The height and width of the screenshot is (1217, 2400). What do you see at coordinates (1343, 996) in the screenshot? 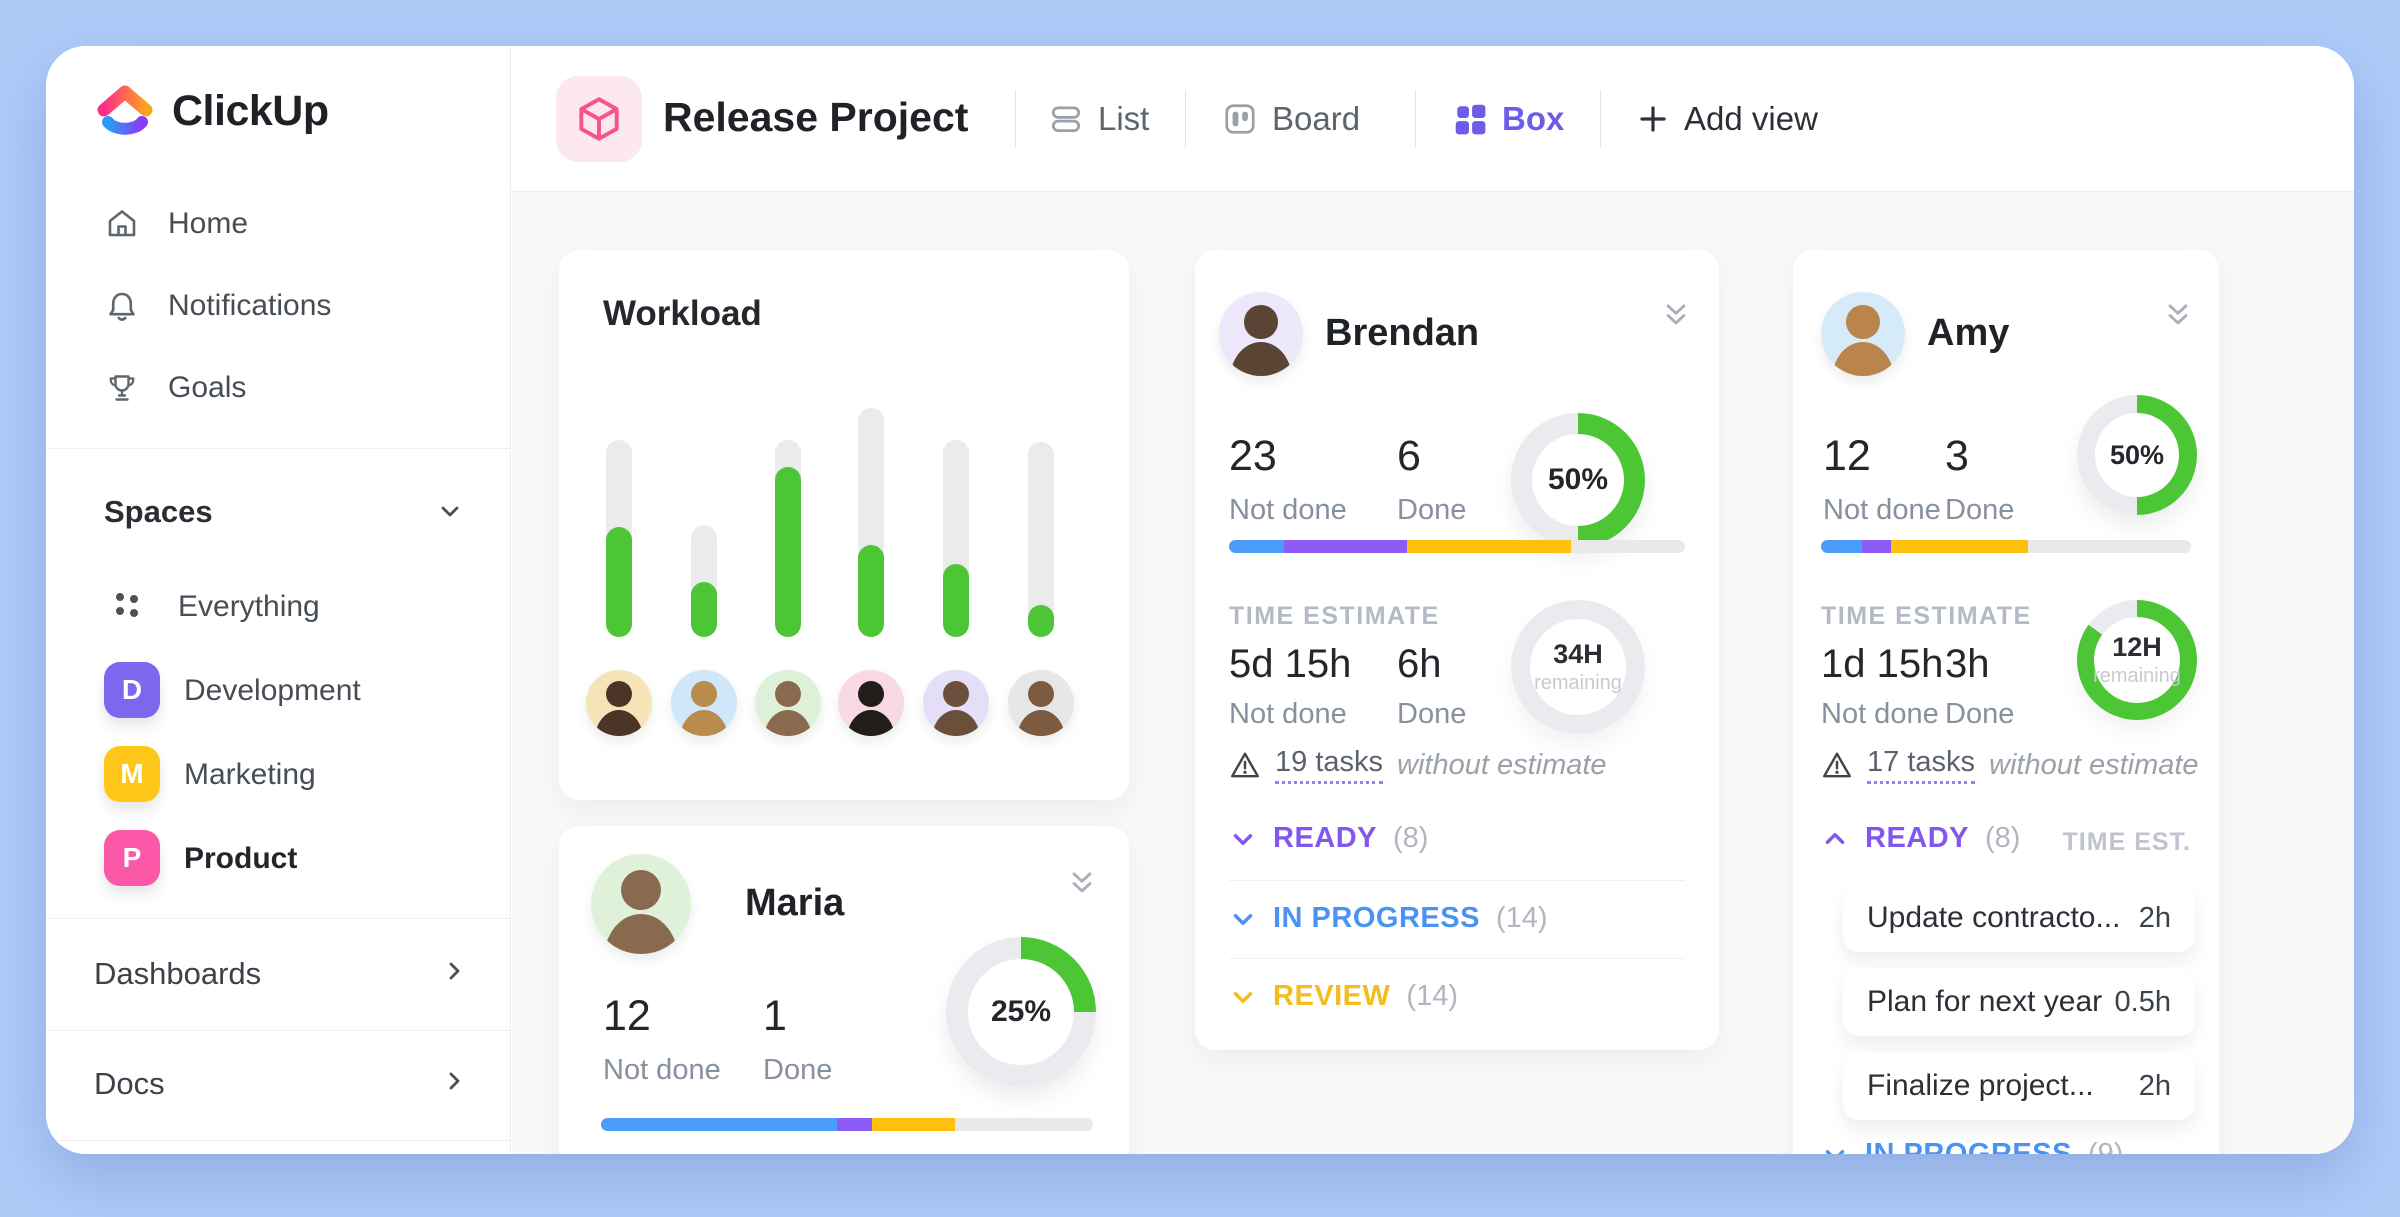
I see `section-review: REVIEW (14)` at bounding box center [1343, 996].